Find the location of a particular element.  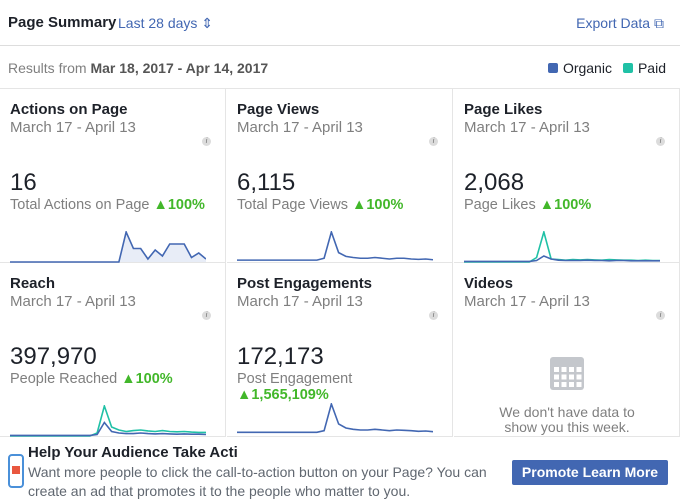

metric-value: 172,173 is located at coordinates (280, 356).